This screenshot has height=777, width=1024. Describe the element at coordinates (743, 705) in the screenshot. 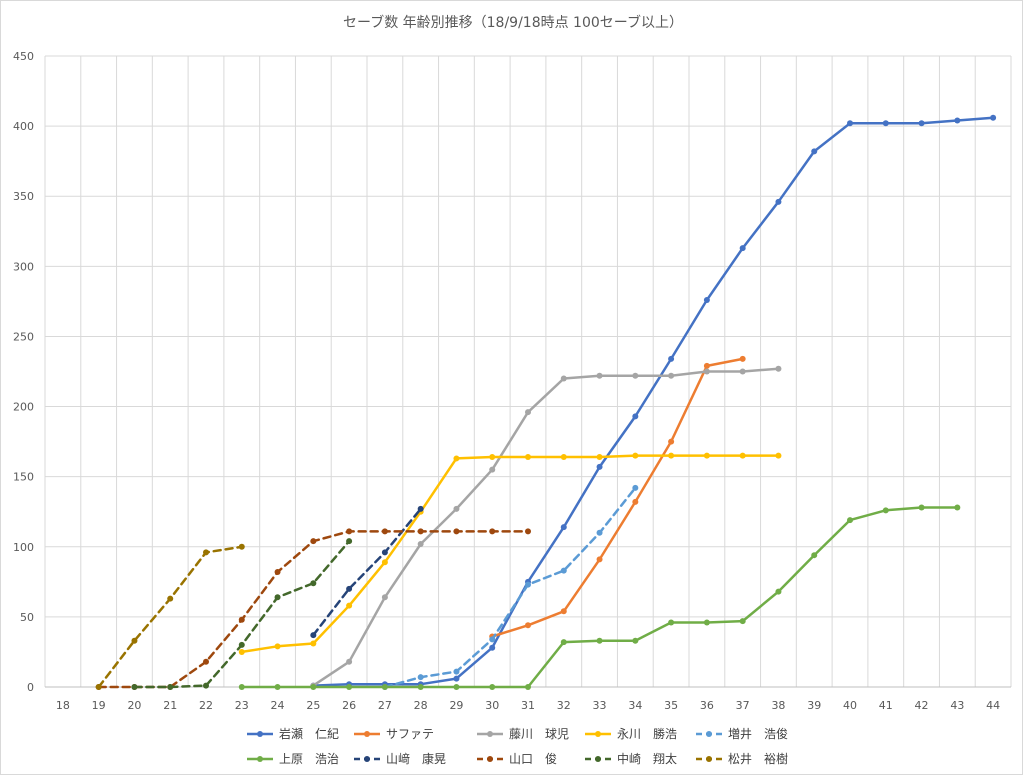

I see `x-tick-label: 37` at that location.